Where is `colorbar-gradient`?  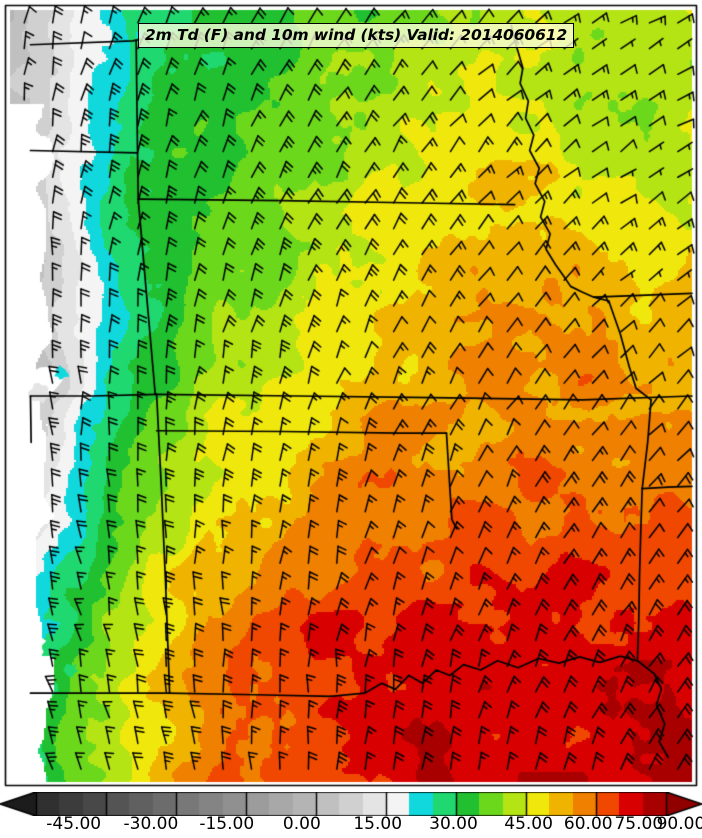 colorbar-gradient is located at coordinates (351, 804).